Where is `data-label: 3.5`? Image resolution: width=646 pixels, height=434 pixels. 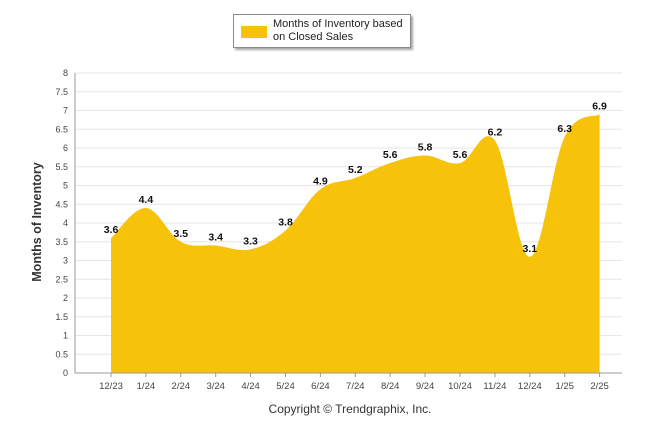 data-label: 3.5 is located at coordinates (180, 234).